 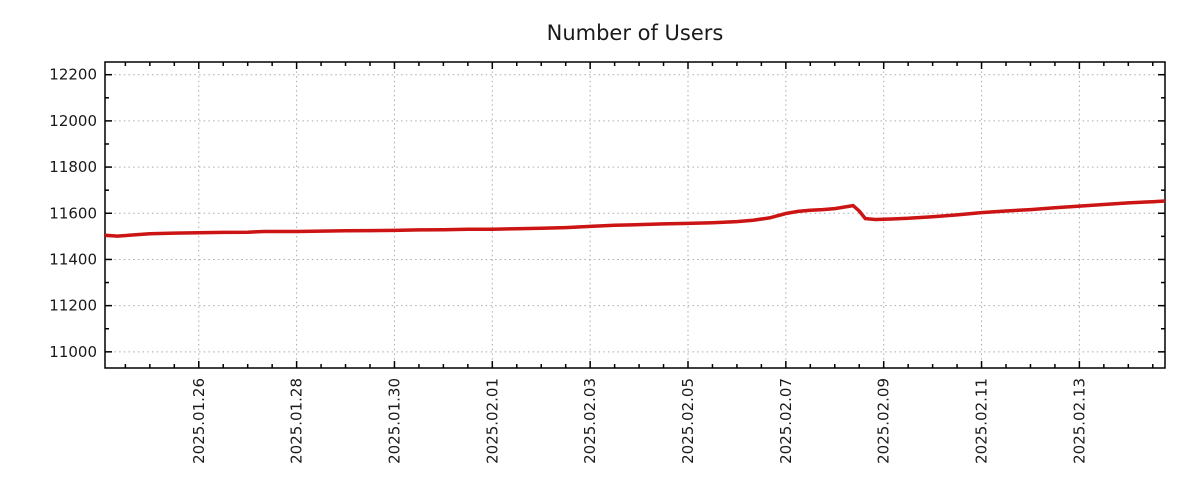 I want to click on chart-title: Number of Users, so click(x=635, y=33).